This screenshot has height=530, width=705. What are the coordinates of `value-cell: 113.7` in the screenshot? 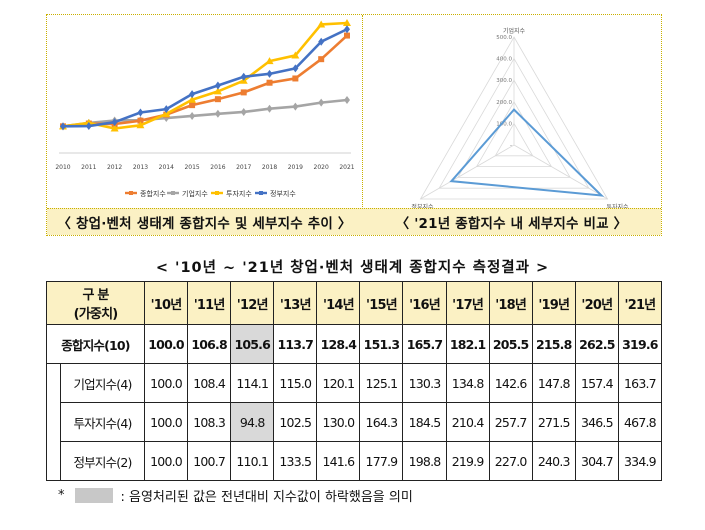 It's located at (295, 344).